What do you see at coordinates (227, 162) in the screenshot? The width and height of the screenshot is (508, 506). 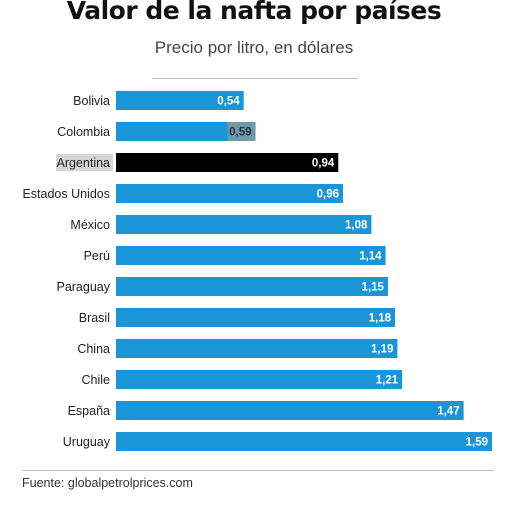 I see `bar-argentina` at bounding box center [227, 162].